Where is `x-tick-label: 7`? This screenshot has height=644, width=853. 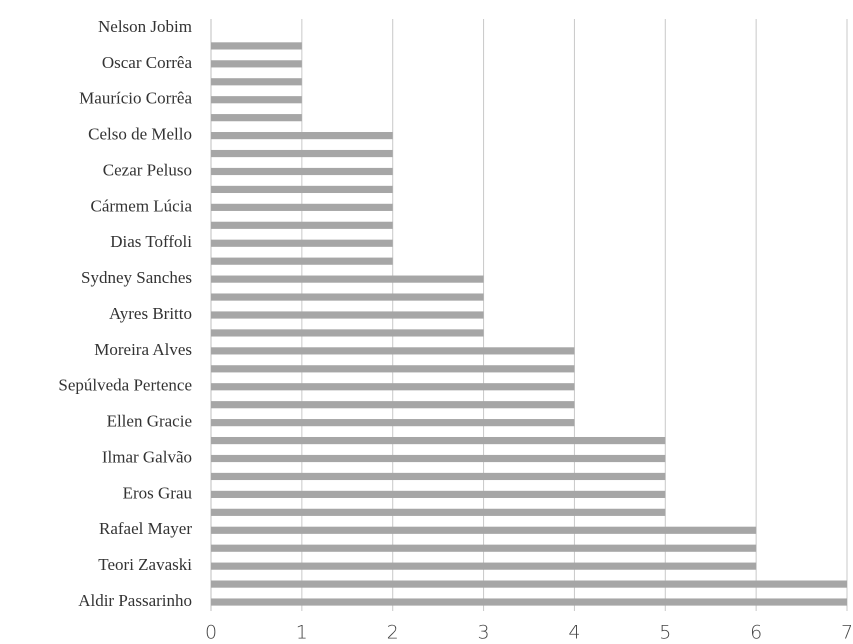
x-tick-label: 7 is located at coordinates (847, 633).